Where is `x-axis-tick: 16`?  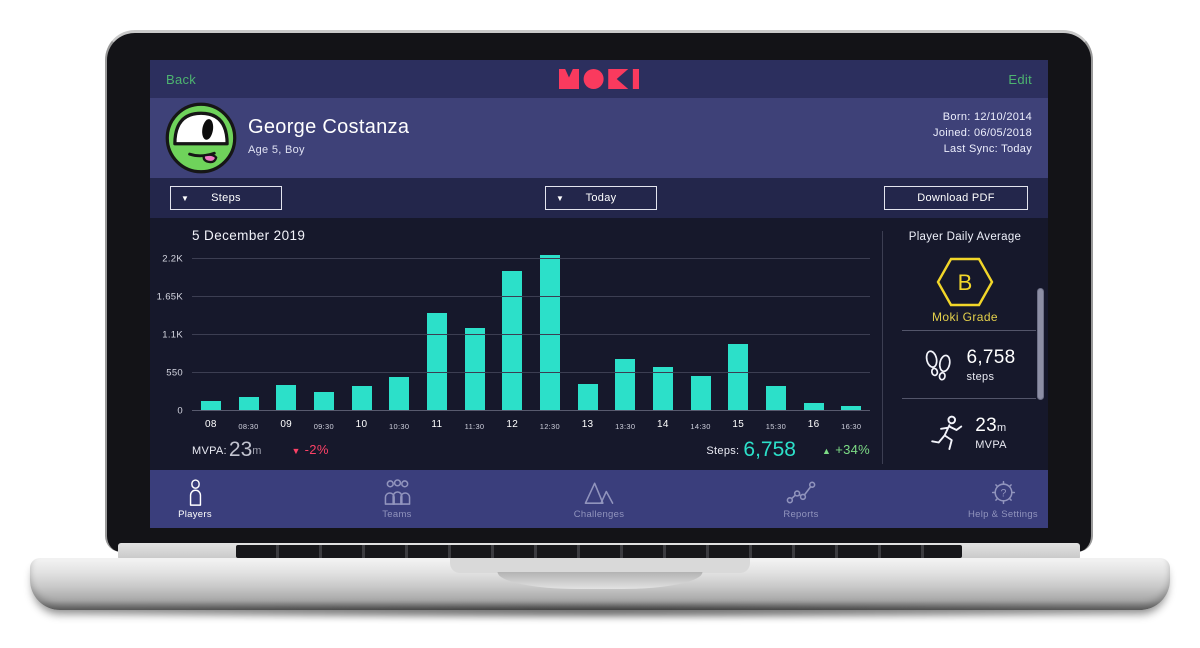 x-axis-tick: 16 is located at coordinates (813, 424).